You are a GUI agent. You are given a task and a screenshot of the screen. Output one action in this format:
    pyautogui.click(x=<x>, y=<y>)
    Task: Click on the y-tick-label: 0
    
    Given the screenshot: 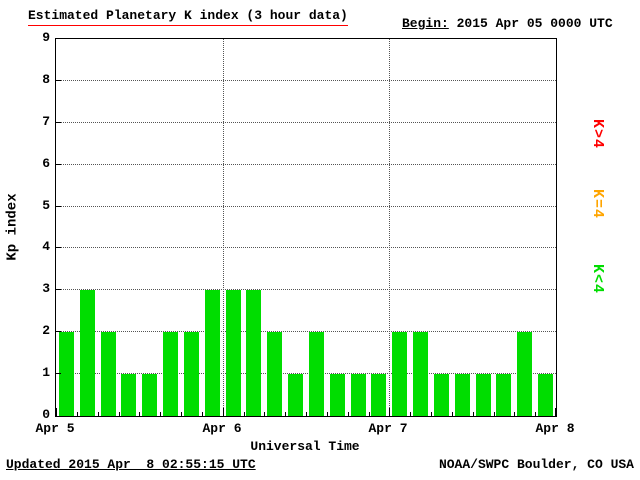 What is the action you would take?
    pyautogui.click(x=46, y=414)
    